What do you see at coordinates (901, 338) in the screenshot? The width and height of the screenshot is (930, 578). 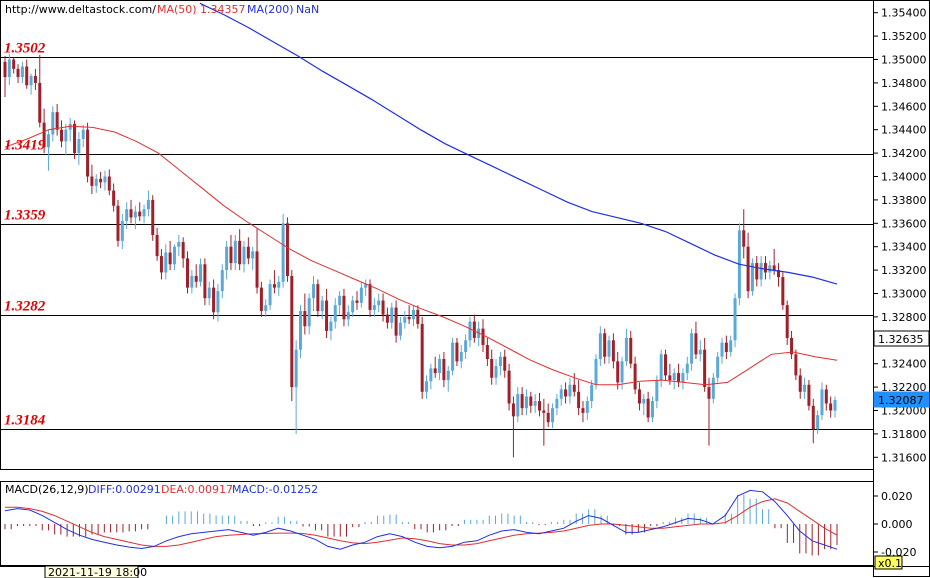 I see `ma50-price-marker: 1.32635` at bounding box center [901, 338].